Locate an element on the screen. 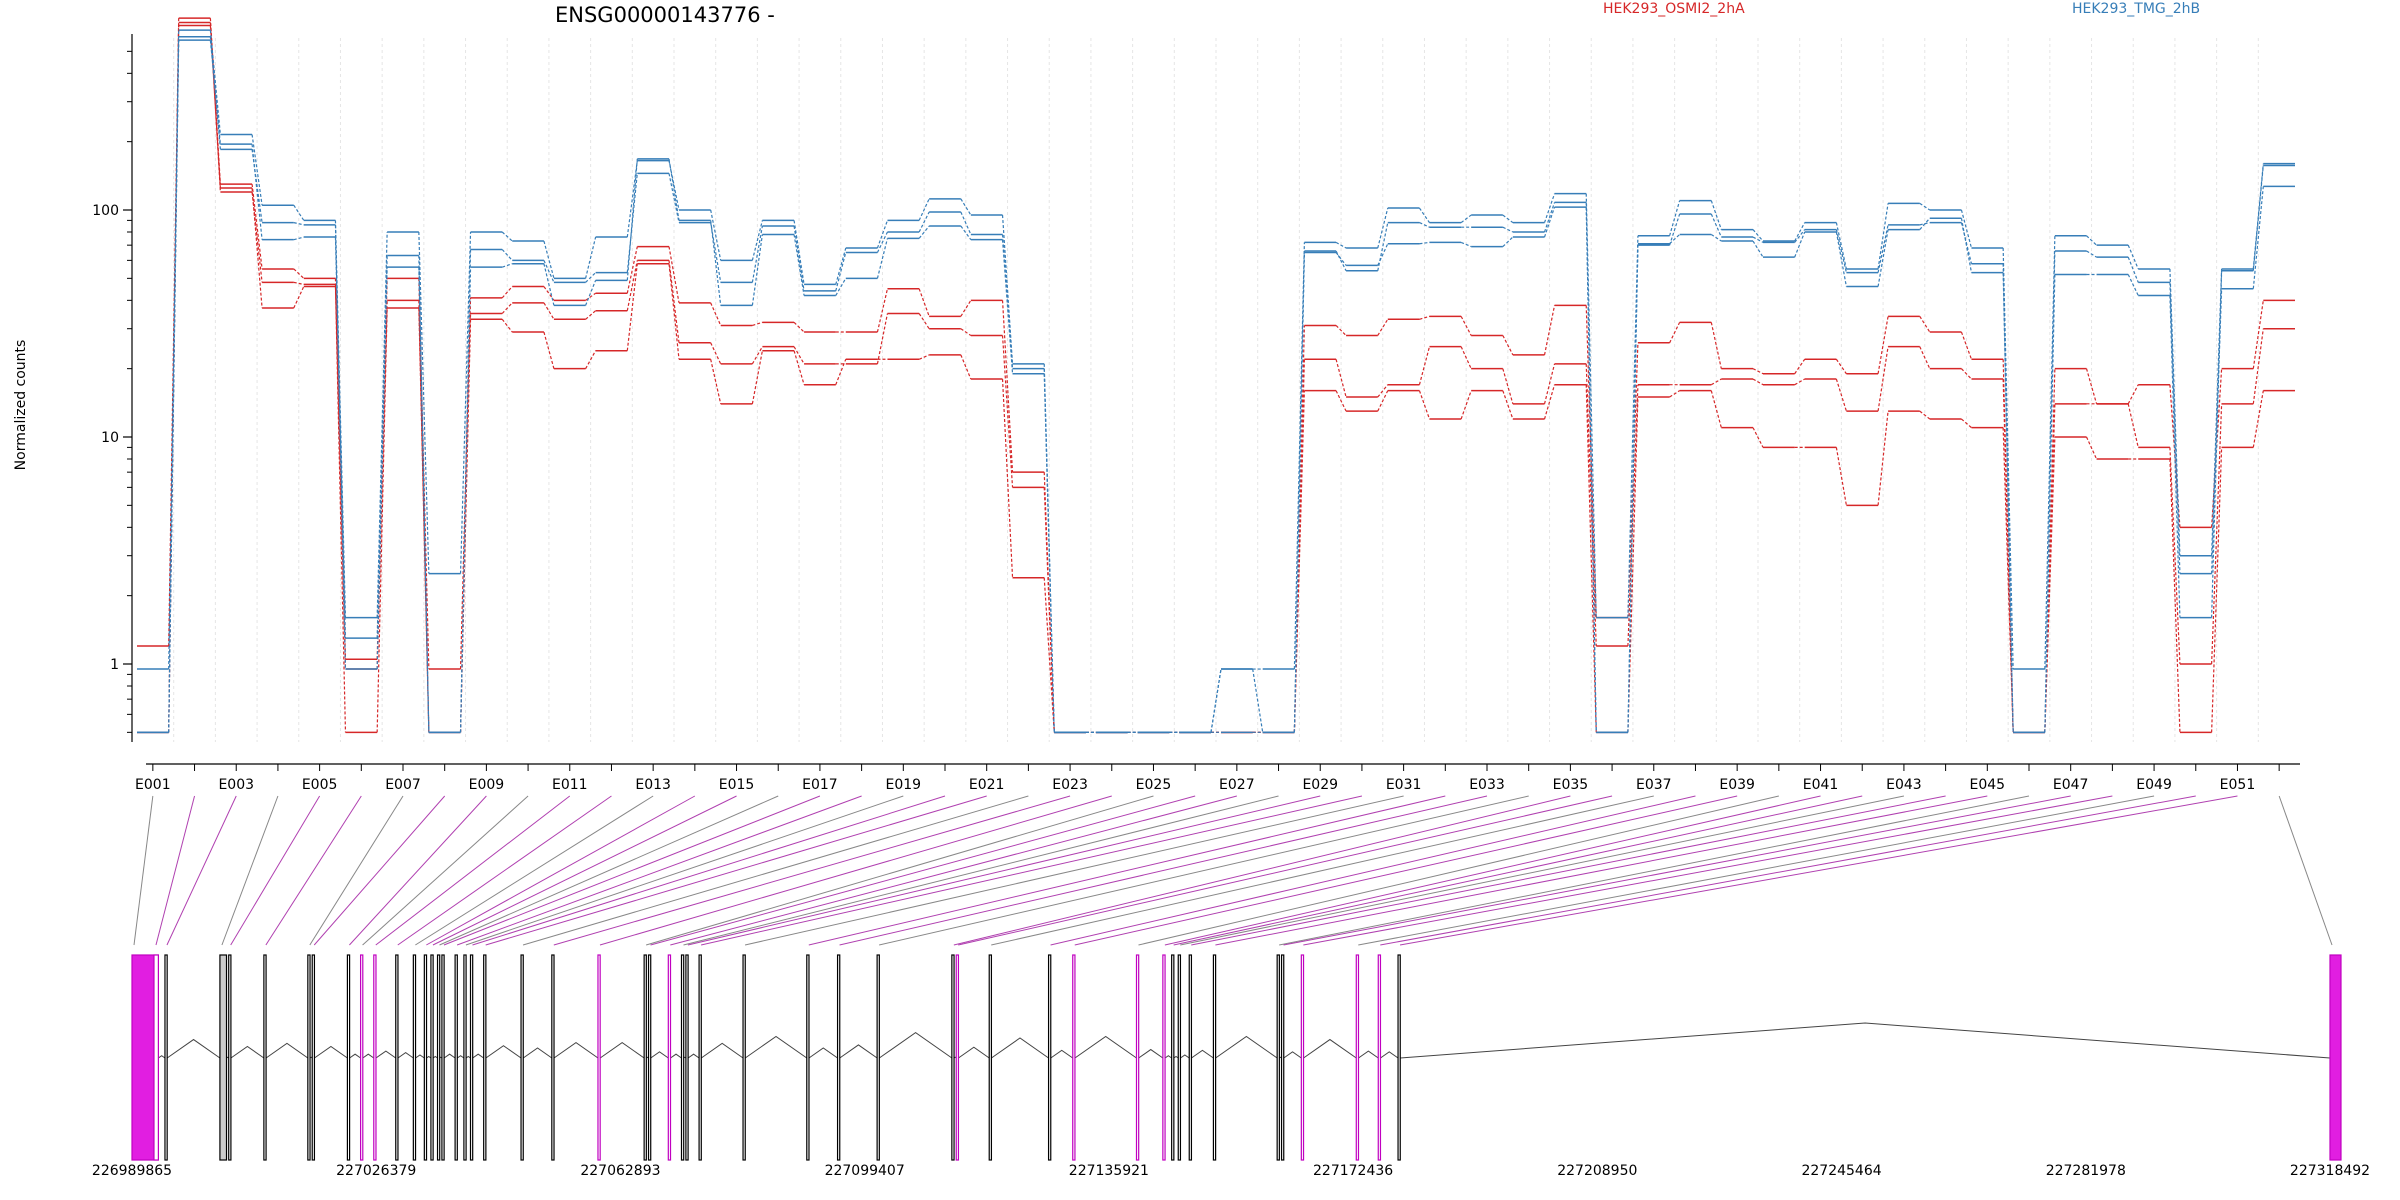  x-tick-label: E027 is located at coordinates (1237, 785).